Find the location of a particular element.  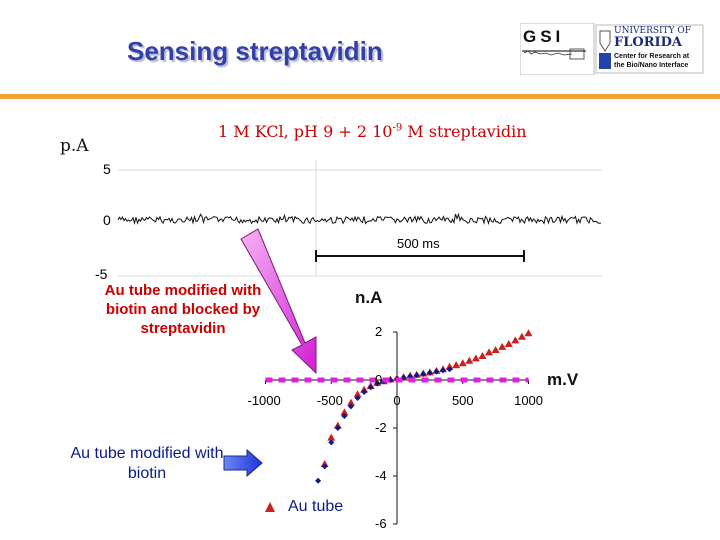

condition-exponent: -9 is located at coordinates (397, 128).